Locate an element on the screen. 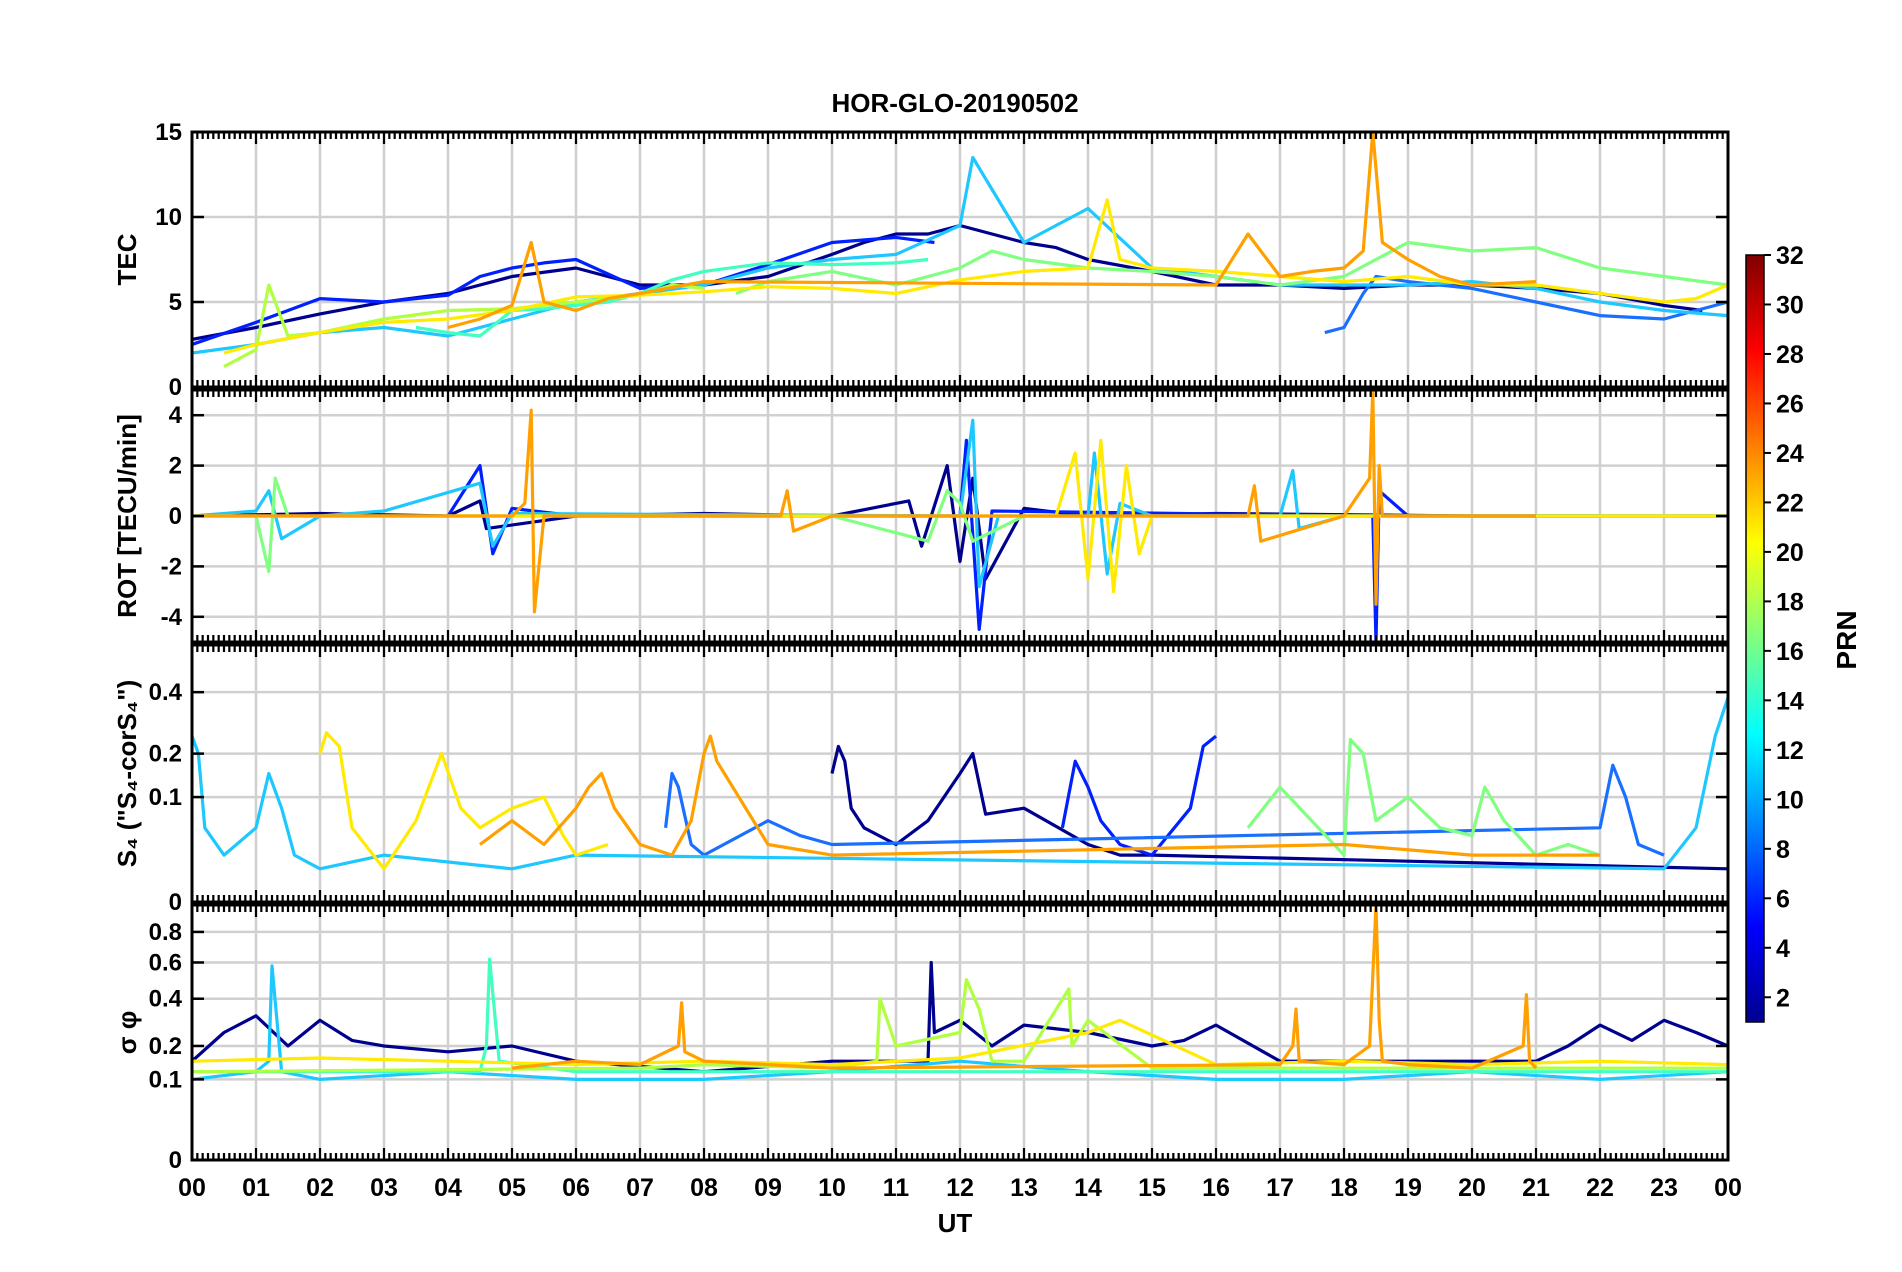 The width and height of the screenshot is (1902, 1272). y-axis-label: TEC is located at coordinates (127, 259).